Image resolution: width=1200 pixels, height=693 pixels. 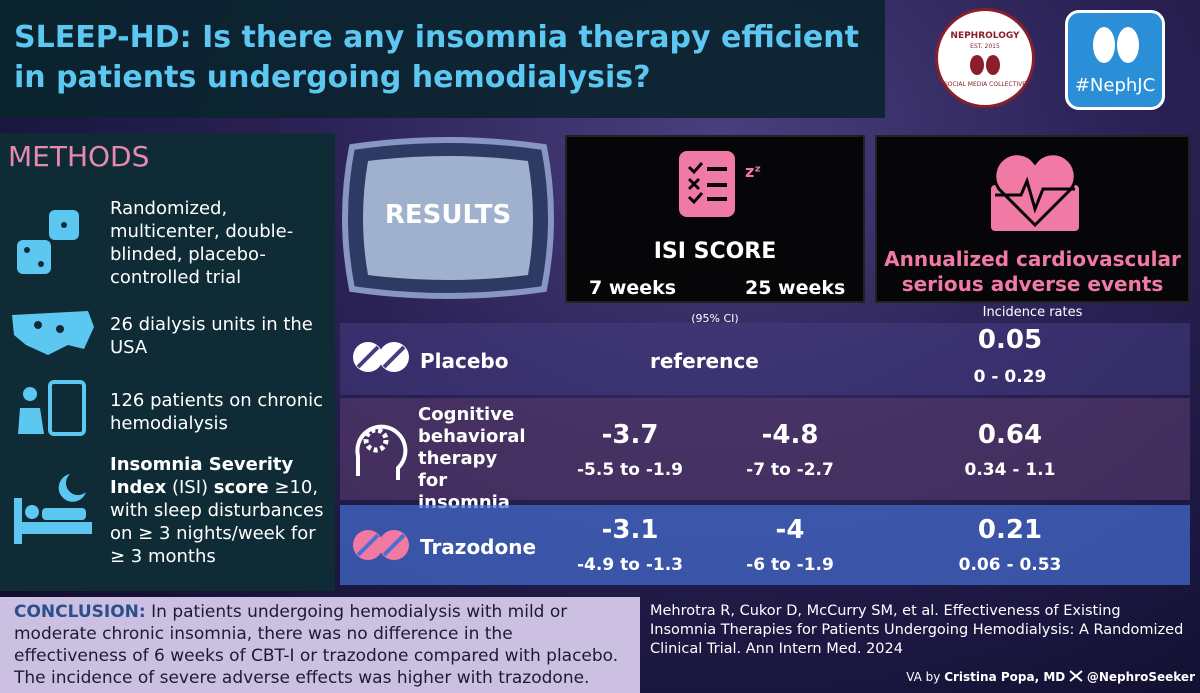 What do you see at coordinates (80, 612) in the screenshot?
I see `conclusion-label: CONCLUSION:` at bounding box center [80, 612].